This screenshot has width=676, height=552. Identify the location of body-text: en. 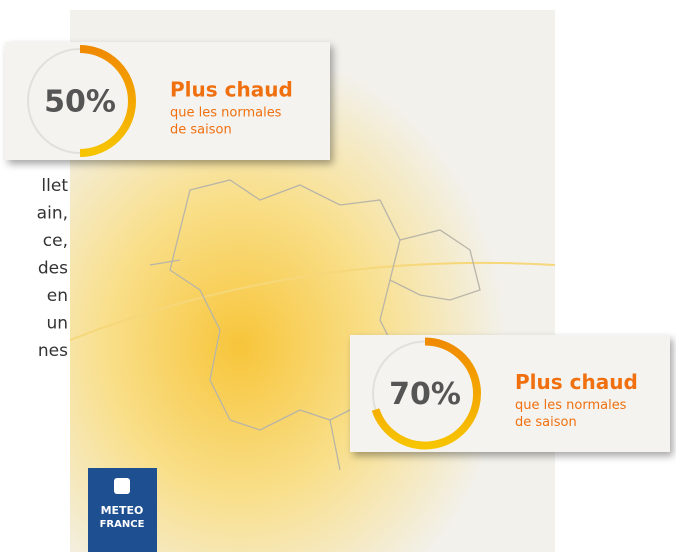
(57, 296).